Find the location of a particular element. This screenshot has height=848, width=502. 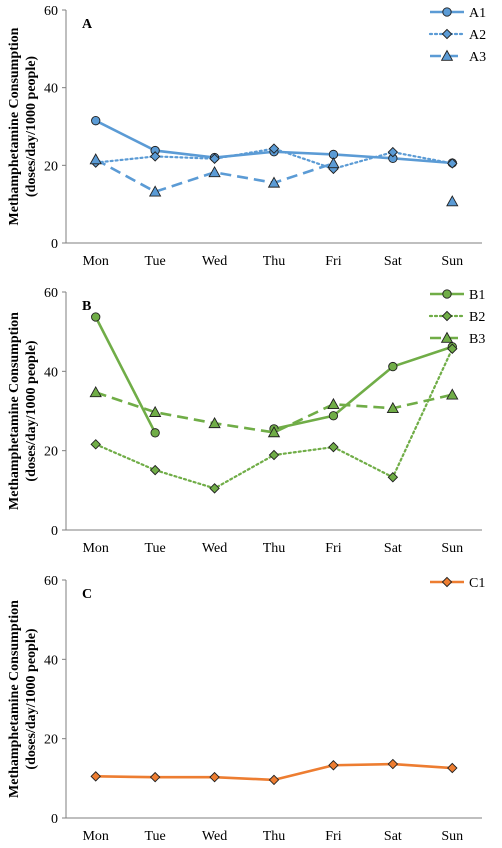

series-b1 is located at coordinates (274, 375).